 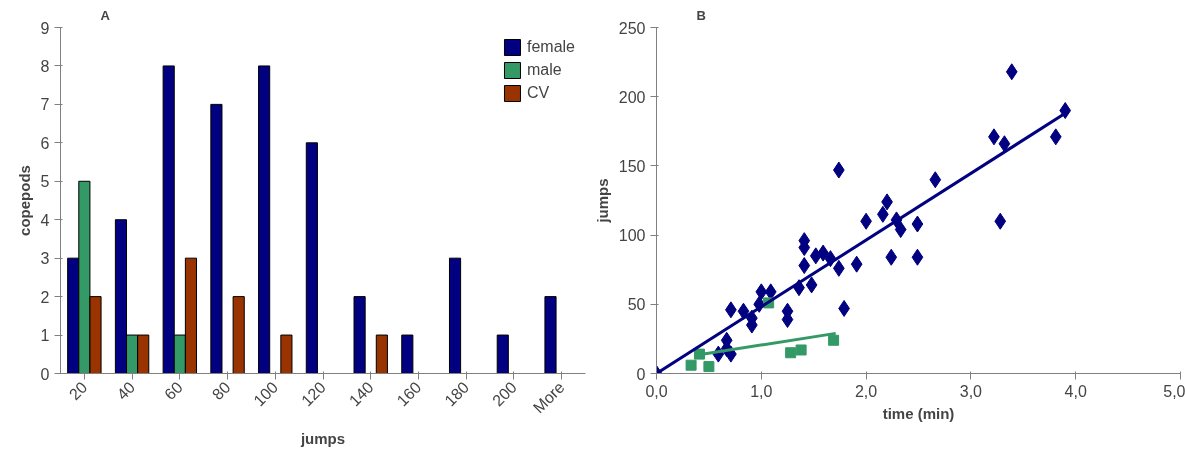 What do you see at coordinates (1075, 391) in the screenshot?
I see `x-tick-label: 4,0` at bounding box center [1075, 391].